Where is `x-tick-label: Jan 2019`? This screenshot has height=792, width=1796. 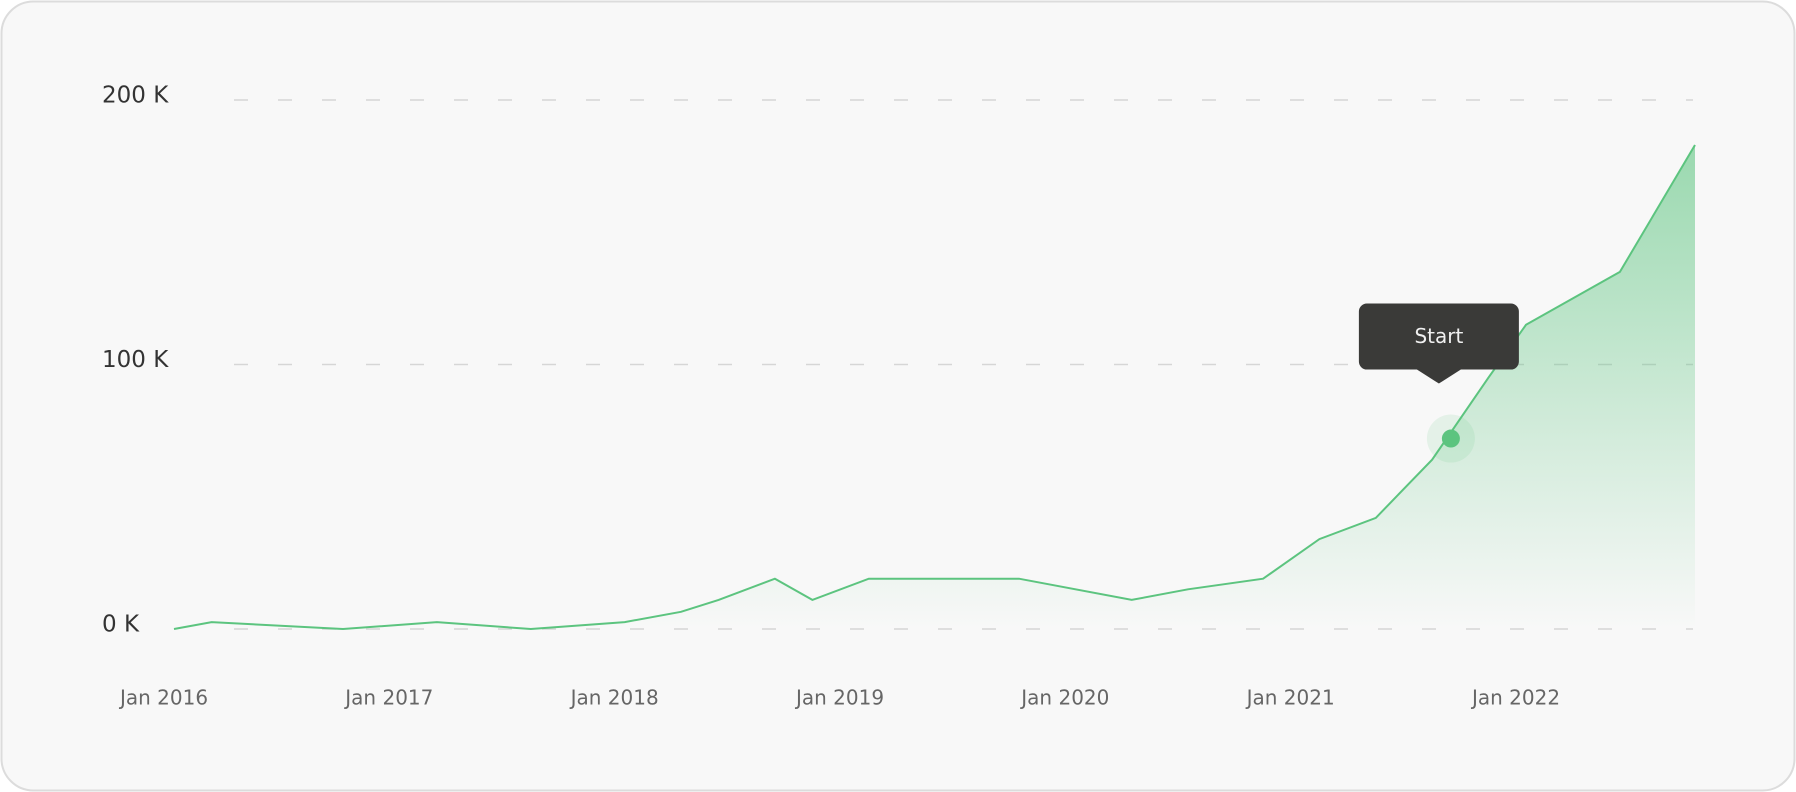 x-tick-label: Jan 2019 is located at coordinates (839, 698).